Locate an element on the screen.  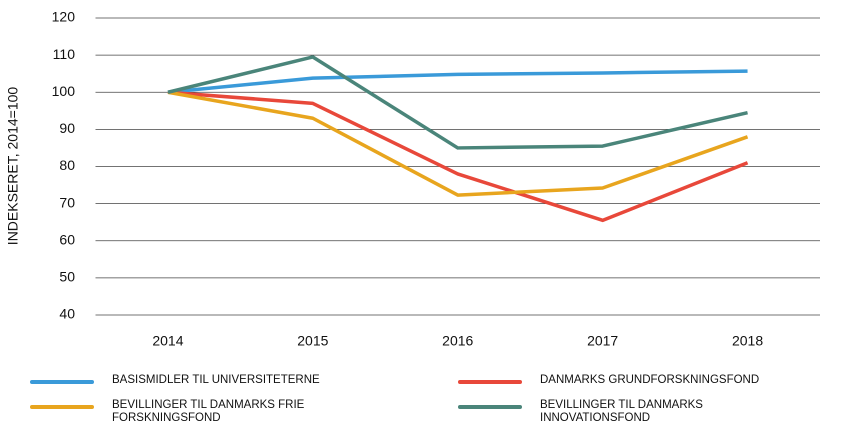
legend-item: BEVILLINGER TIL DANMARKS INNOVATIONSFOND is located at coordinates (644, 412).